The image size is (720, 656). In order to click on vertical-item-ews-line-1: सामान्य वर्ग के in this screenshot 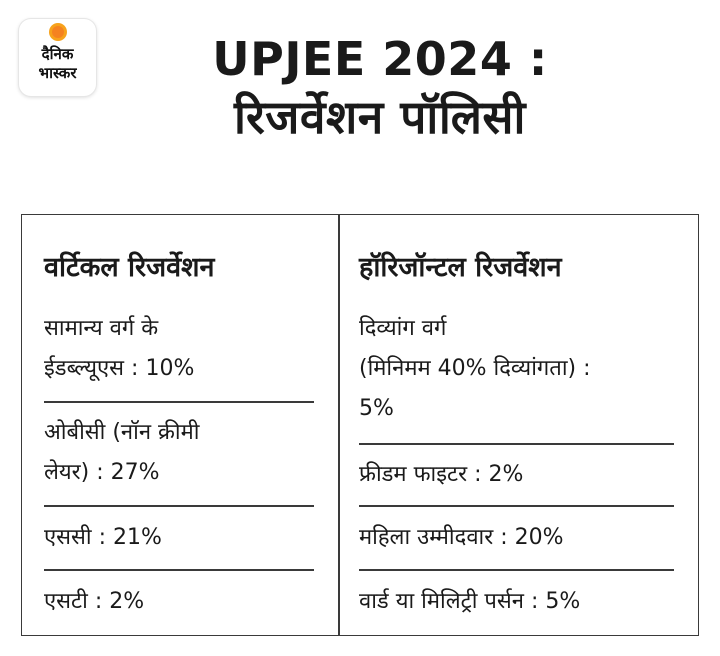, I will do `click(101, 328)`.